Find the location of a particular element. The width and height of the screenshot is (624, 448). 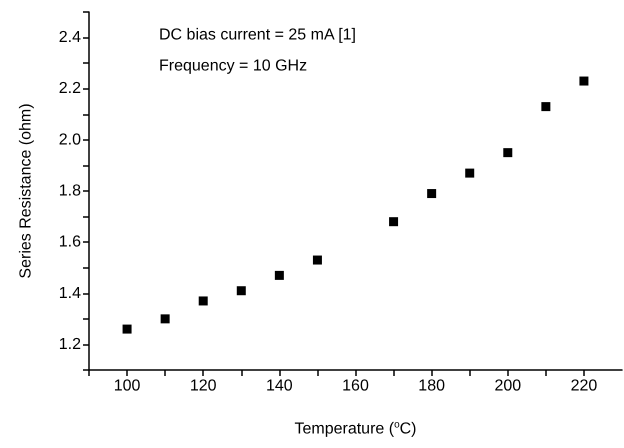

x-tick-label: 220 is located at coordinates (584, 386).